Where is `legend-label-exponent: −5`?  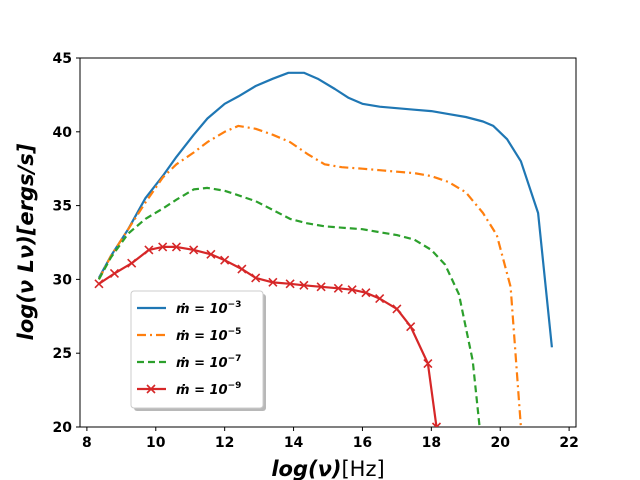 legend-label-exponent: −5 is located at coordinates (235, 332).